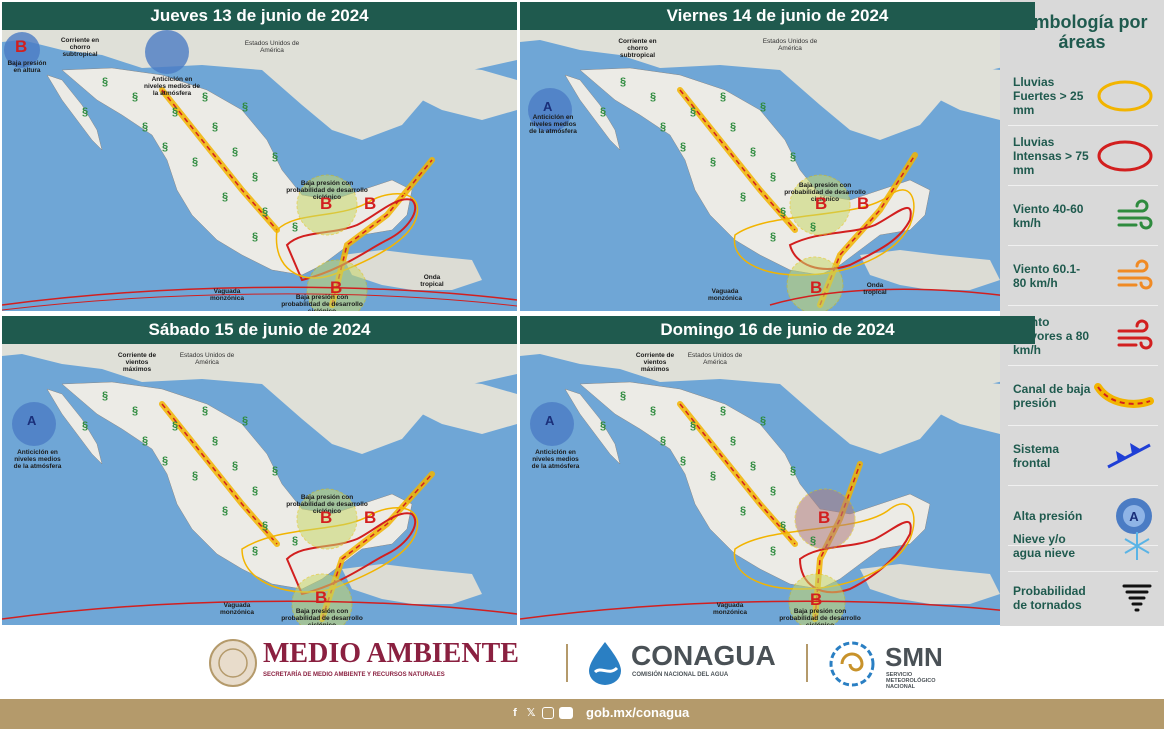 The width and height of the screenshot is (1164, 729). Describe the element at coordinates (566, 713) in the screenshot. I see `youtube-icon` at that location.